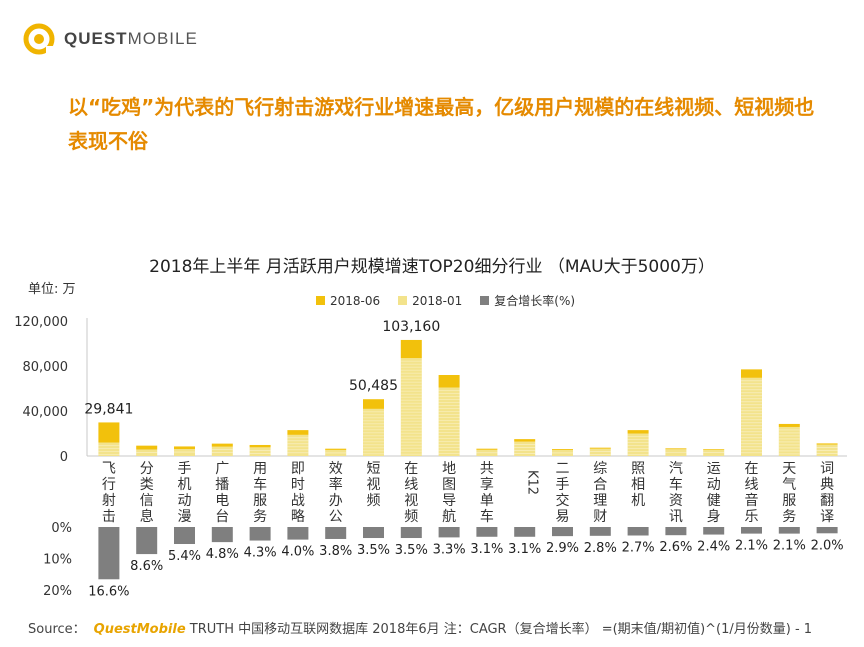 The image size is (864, 647). I want to click on growth-value-label: 2.0%, so click(827, 545).